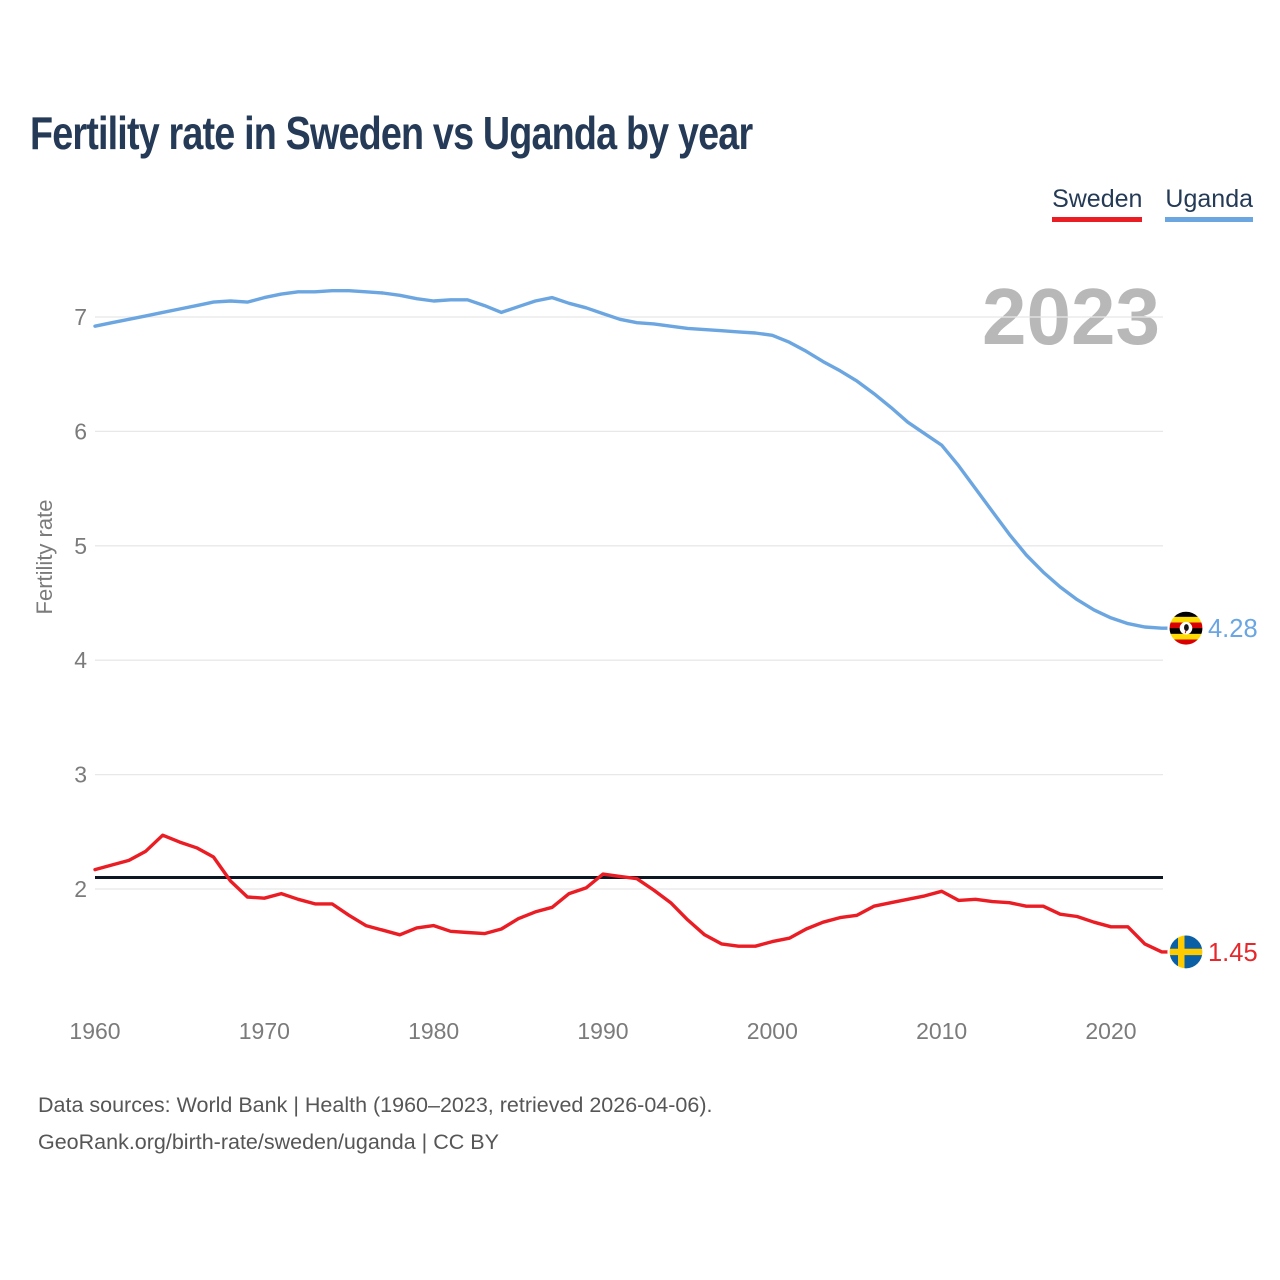 The height and width of the screenshot is (1280, 1280). What do you see at coordinates (1209, 219) in the screenshot?
I see `legend-underline-uganda` at bounding box center [1209, 219].